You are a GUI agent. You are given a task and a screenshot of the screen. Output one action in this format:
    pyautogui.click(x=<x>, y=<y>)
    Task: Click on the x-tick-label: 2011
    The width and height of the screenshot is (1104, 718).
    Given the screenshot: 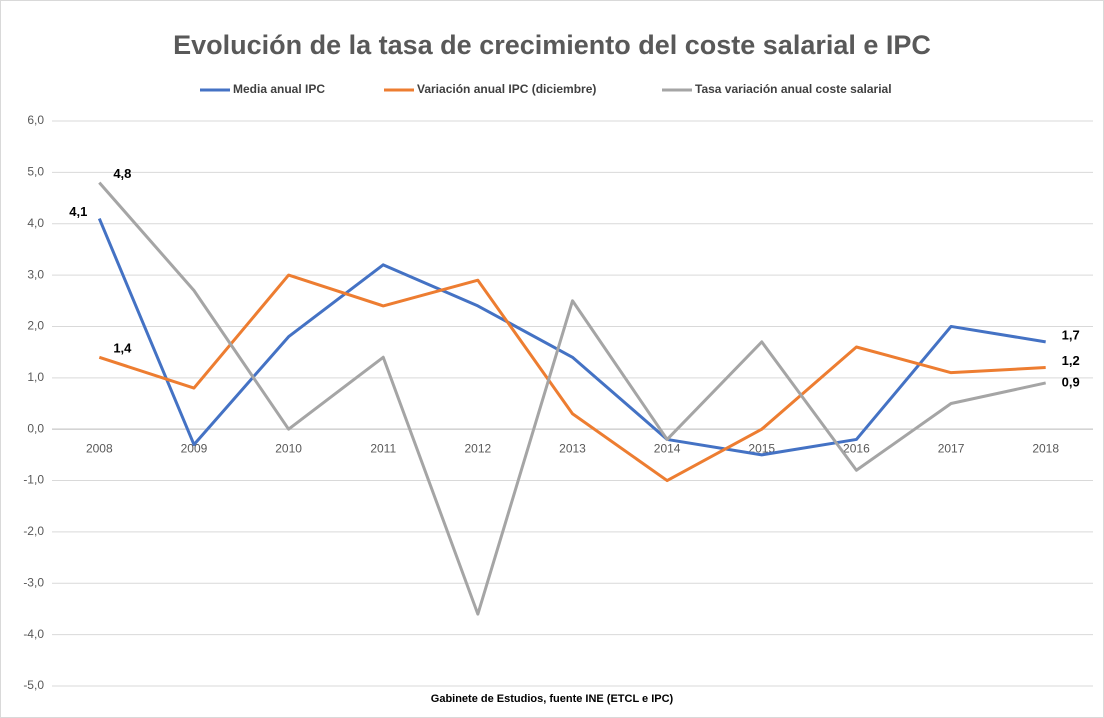 What is the action you would take?
    pyautogui.click(x=383, y=448)
    